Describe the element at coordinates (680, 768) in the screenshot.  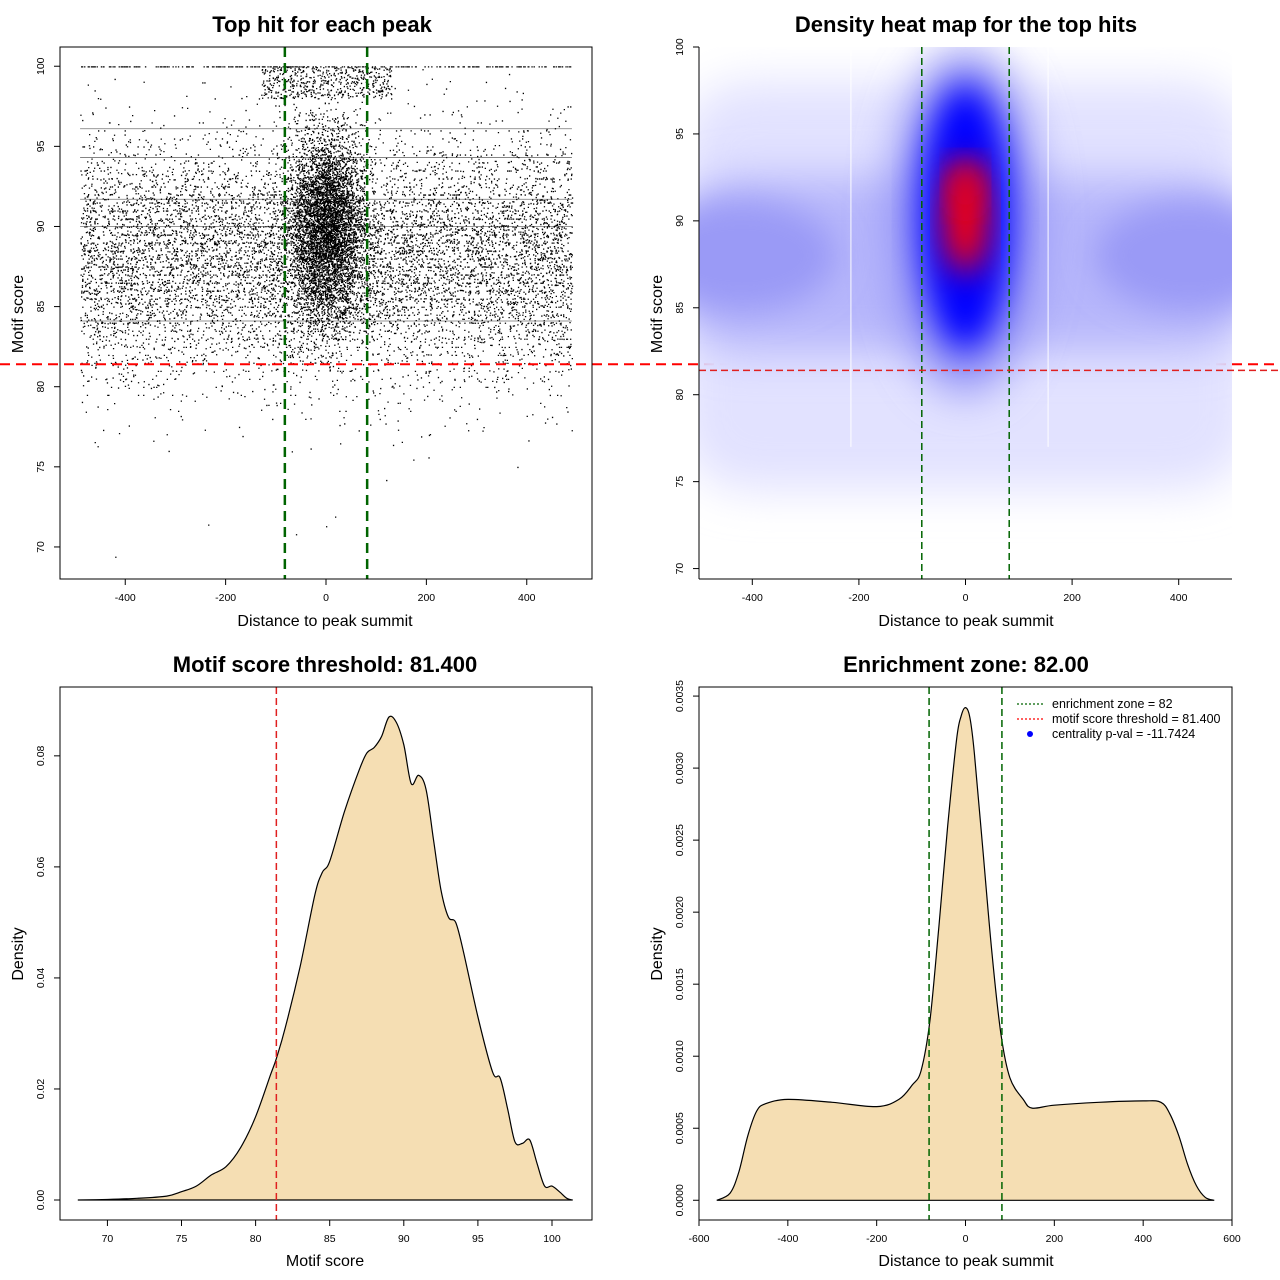
I see `distance-density-y-tick-label: 0.0030` at that location.